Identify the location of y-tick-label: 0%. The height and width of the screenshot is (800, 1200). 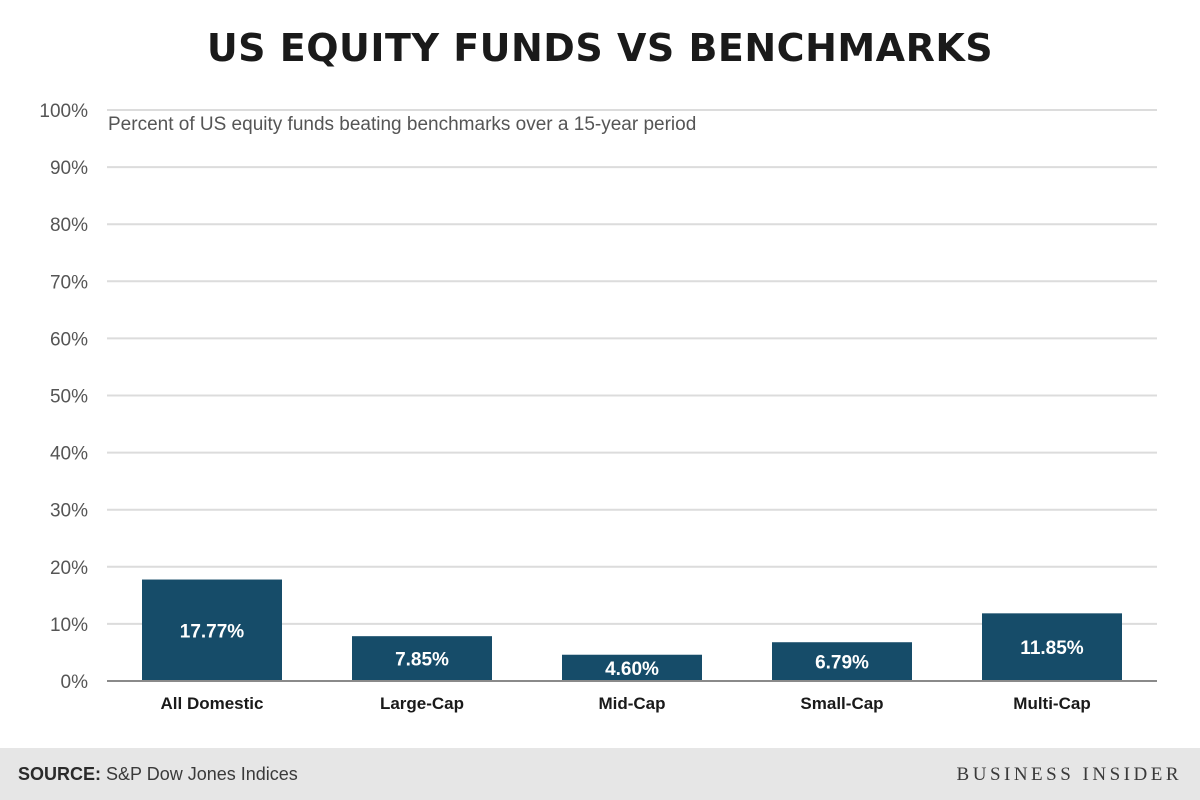
(75, 682).